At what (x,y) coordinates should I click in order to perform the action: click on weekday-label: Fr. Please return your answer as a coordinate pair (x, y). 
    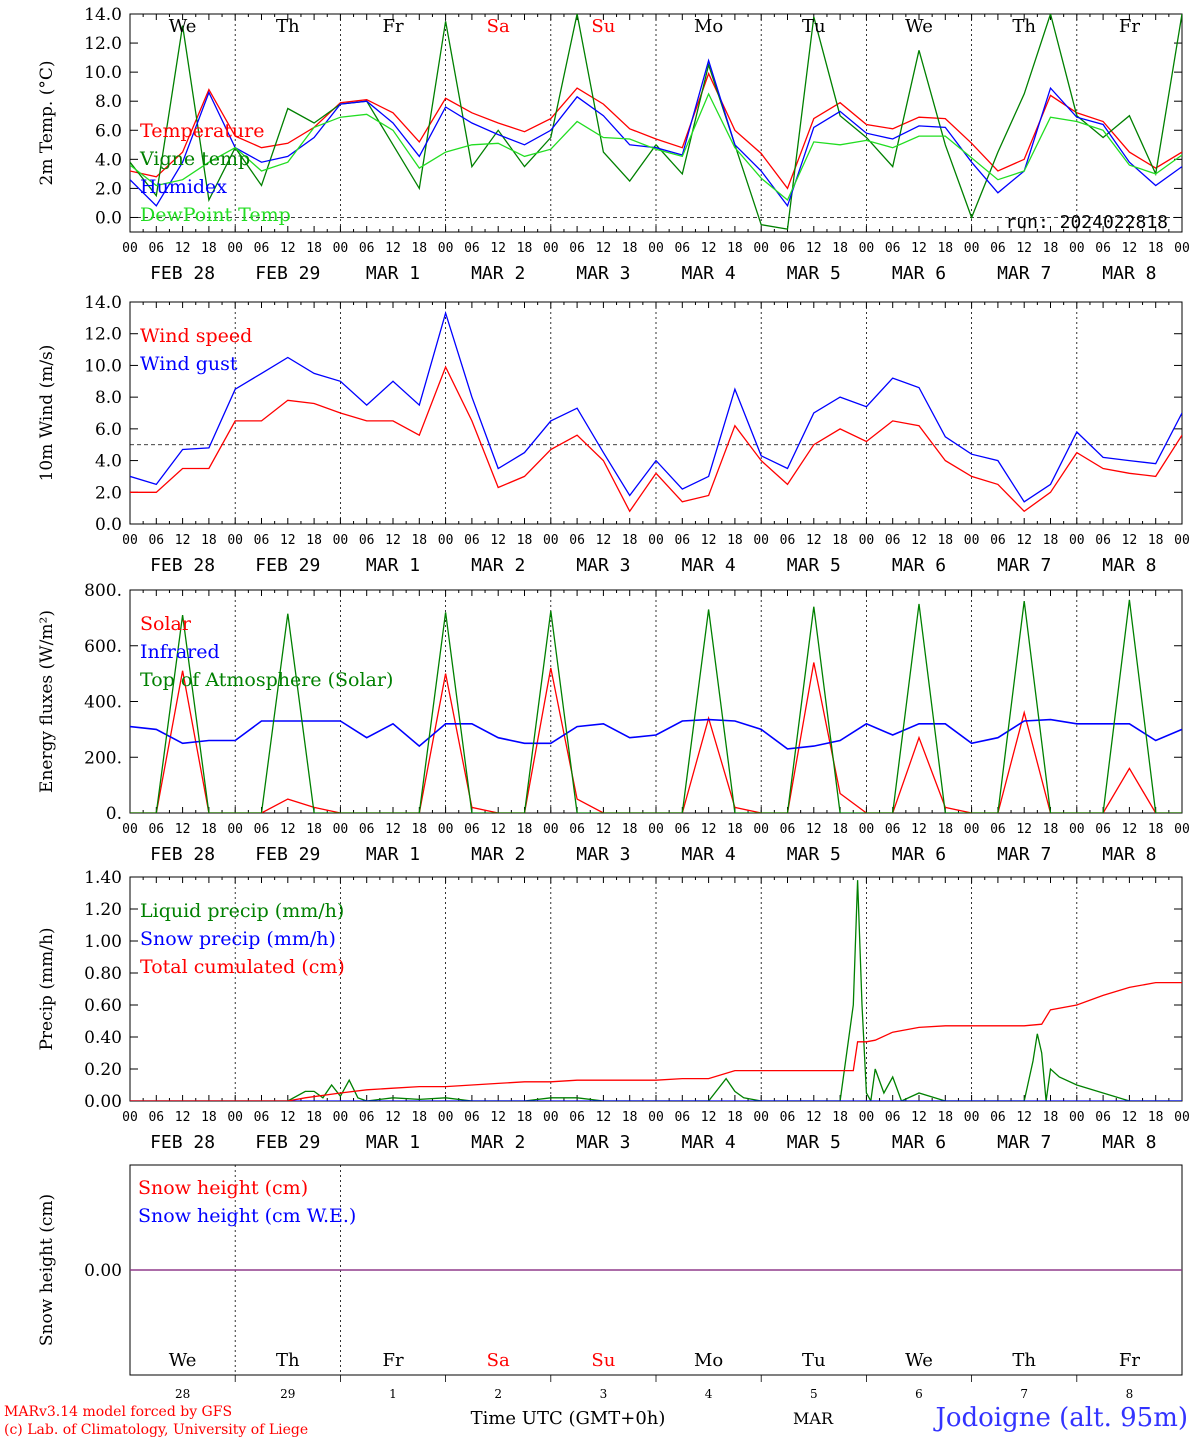
    Looking at the image, I should click on (392, 26).